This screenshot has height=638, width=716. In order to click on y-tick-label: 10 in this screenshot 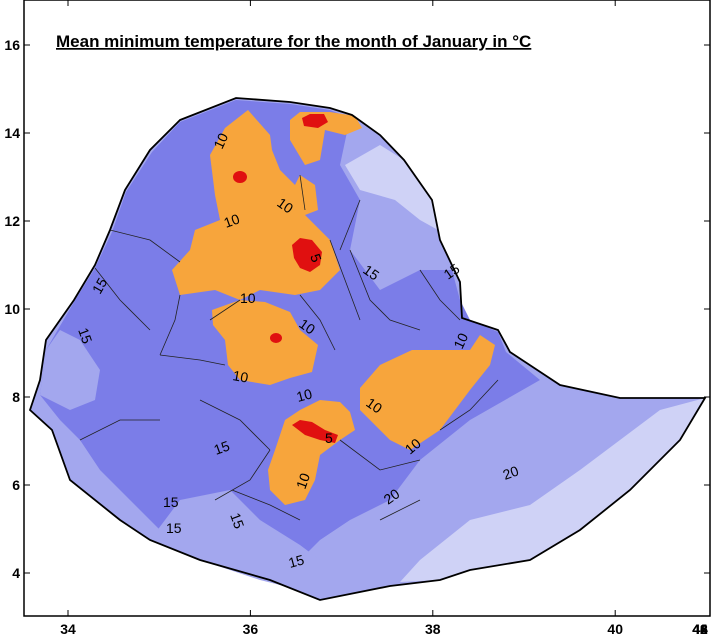, I will do `click(12, 309)`.